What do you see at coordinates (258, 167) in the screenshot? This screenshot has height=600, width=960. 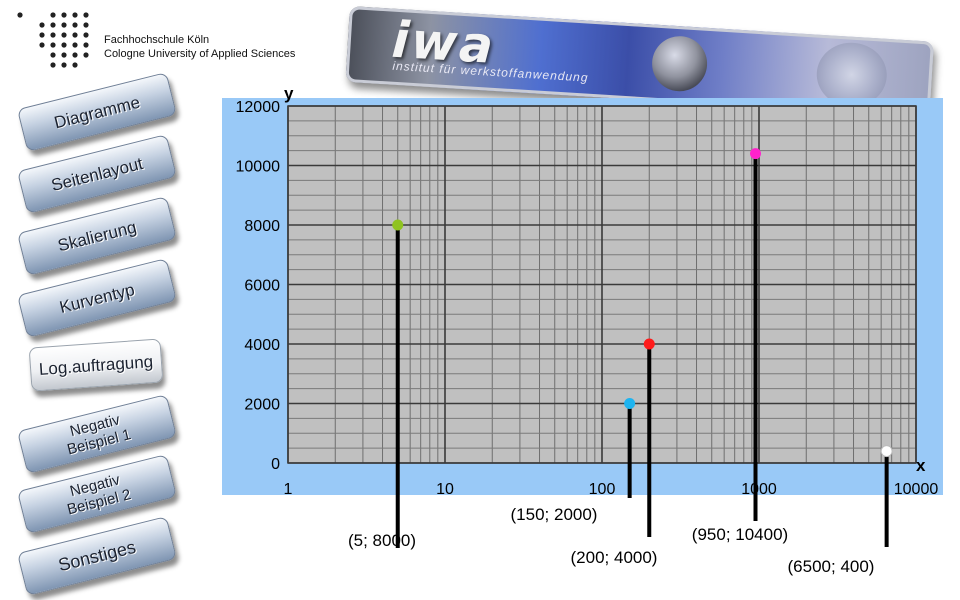 I see `y-tick-label: 10000` at bounding box center [258, 167].